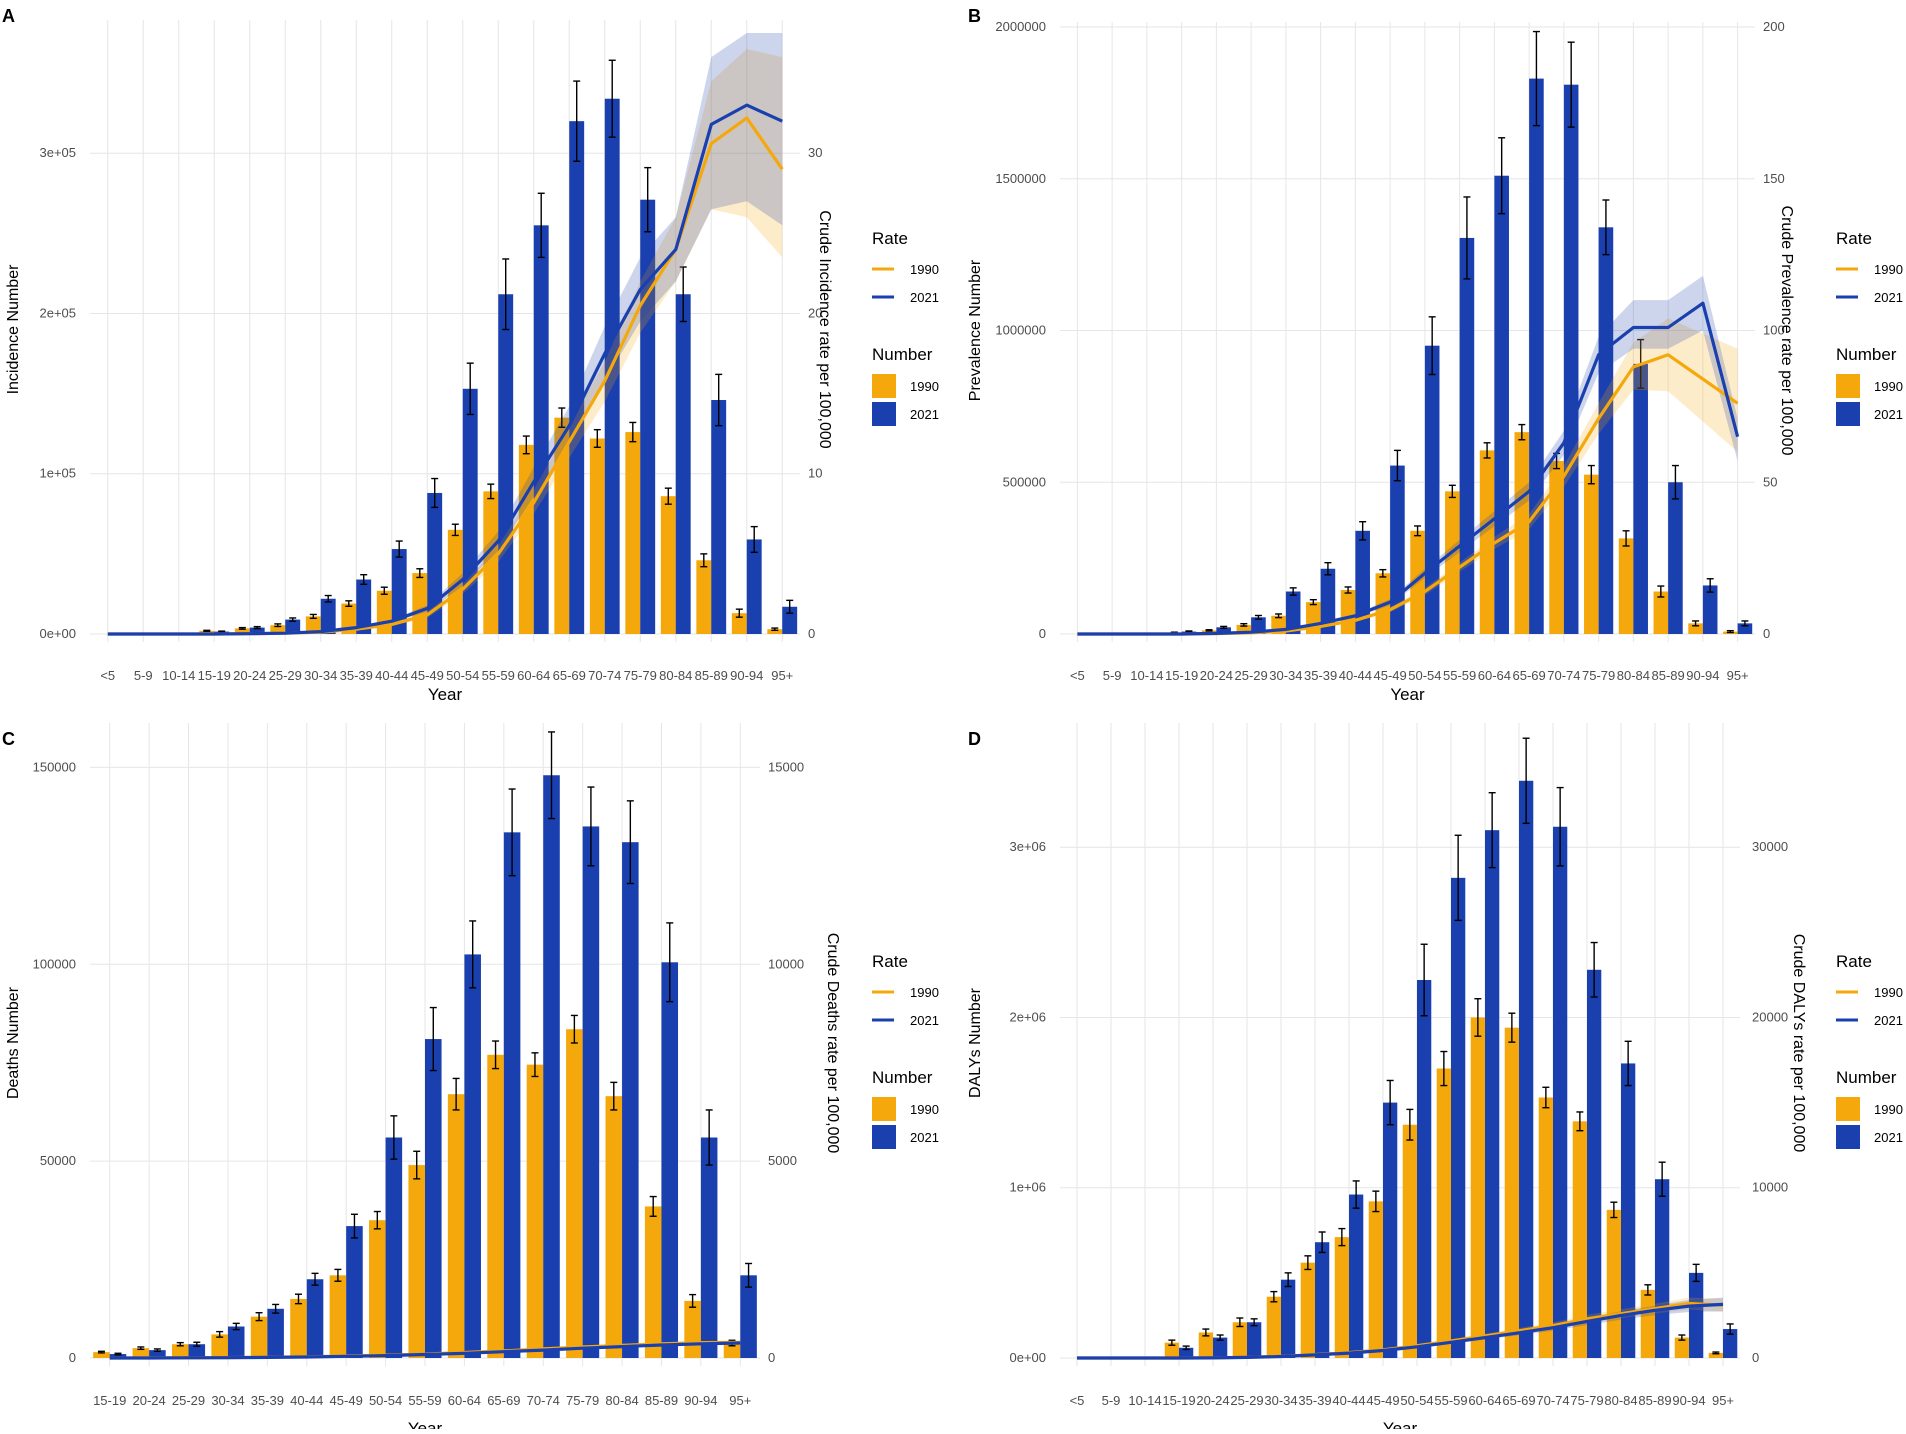  What do you see at coordinates (8, 16) in the screenshot?
I see `panel-tag: A` at bounding box center [8, 16].